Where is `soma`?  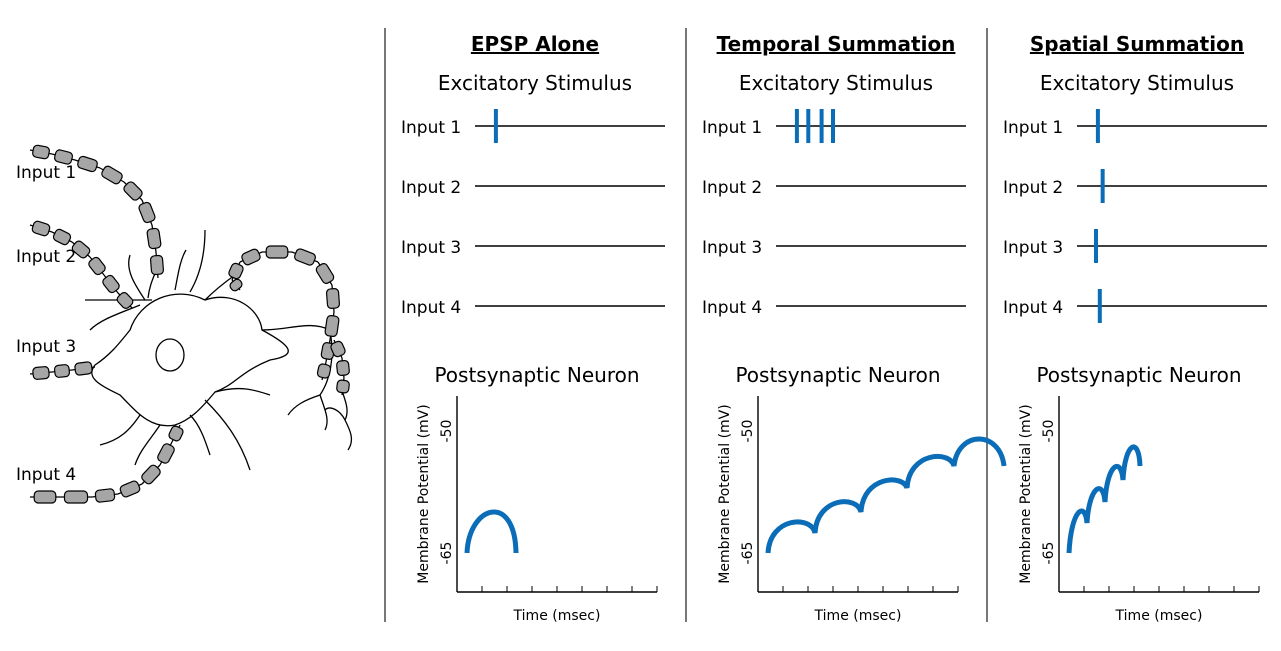
soma is located at coordinates (190, 360).